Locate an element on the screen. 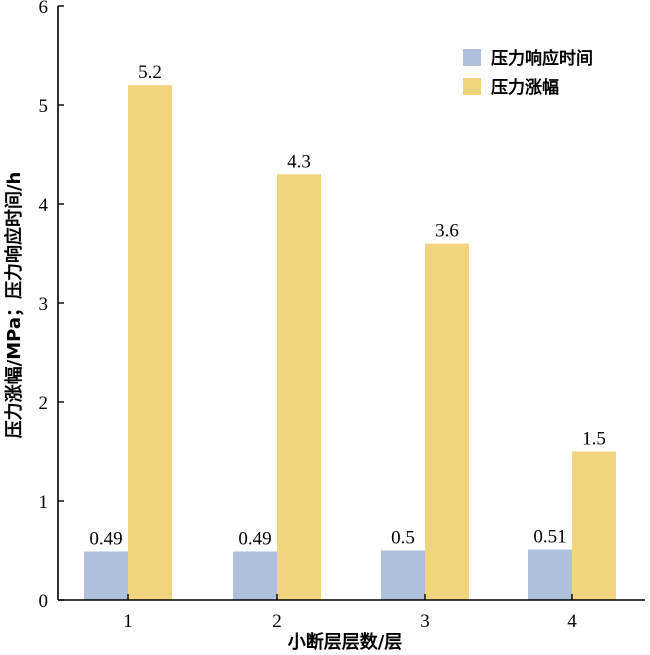 The height and width of the screenshot is (655, 650). y-tick-label: 4 is located at coordinates (44, 205).